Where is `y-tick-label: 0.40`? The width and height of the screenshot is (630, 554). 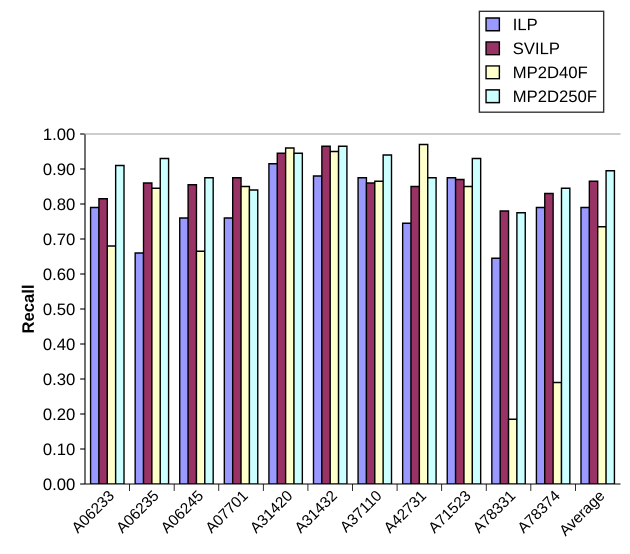
y-tick-label: 0.40 is located at coordinates (59, 344).